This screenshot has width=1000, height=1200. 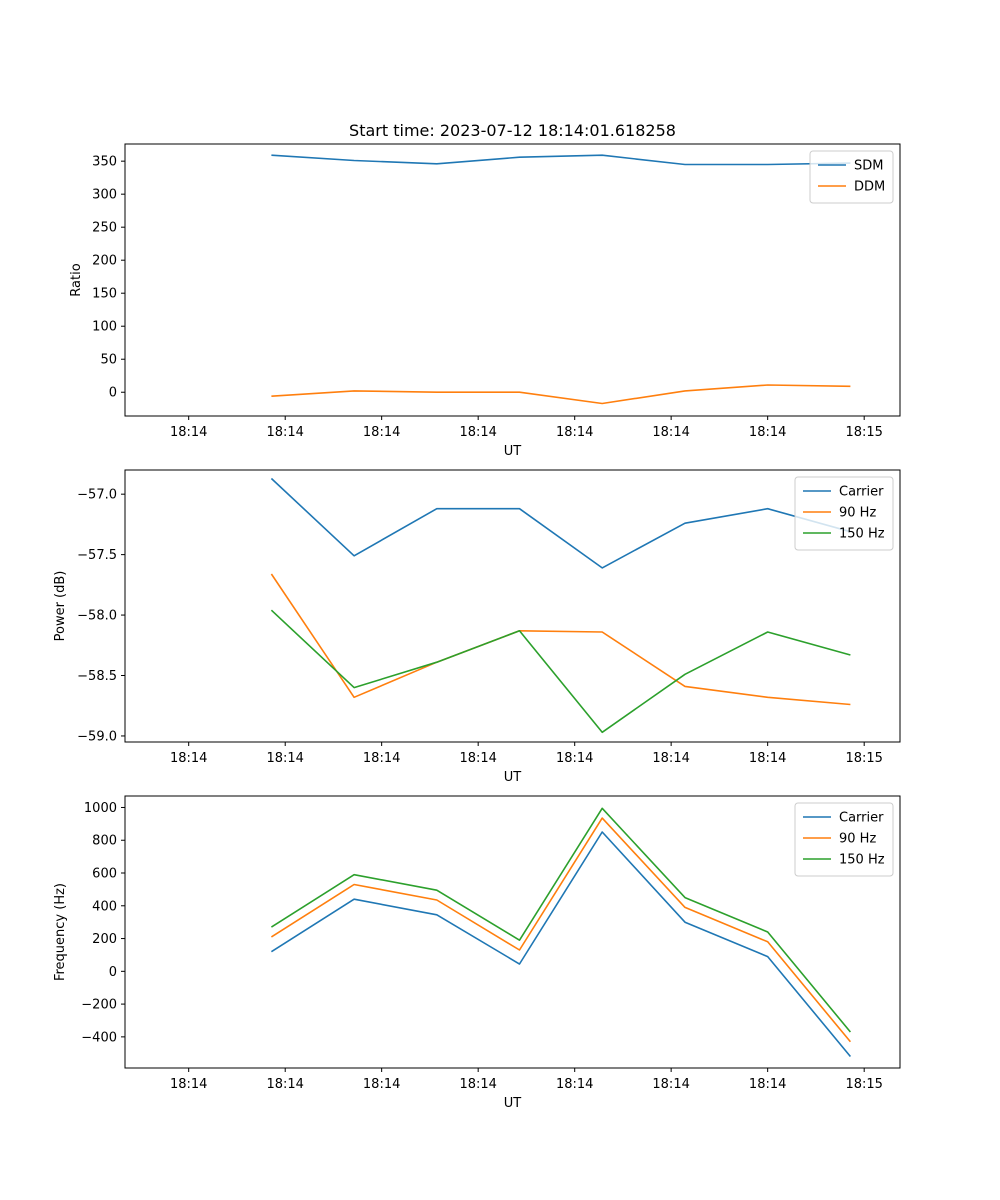 I want to click on y-tick-label: 1000, so click(x=100, y=808).